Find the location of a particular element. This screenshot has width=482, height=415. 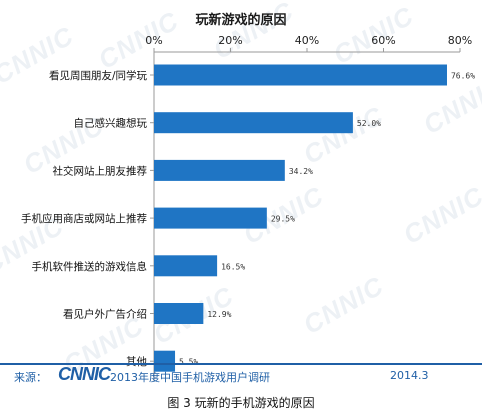

source-date: 2014.3 is located at coordinates (409, 375).